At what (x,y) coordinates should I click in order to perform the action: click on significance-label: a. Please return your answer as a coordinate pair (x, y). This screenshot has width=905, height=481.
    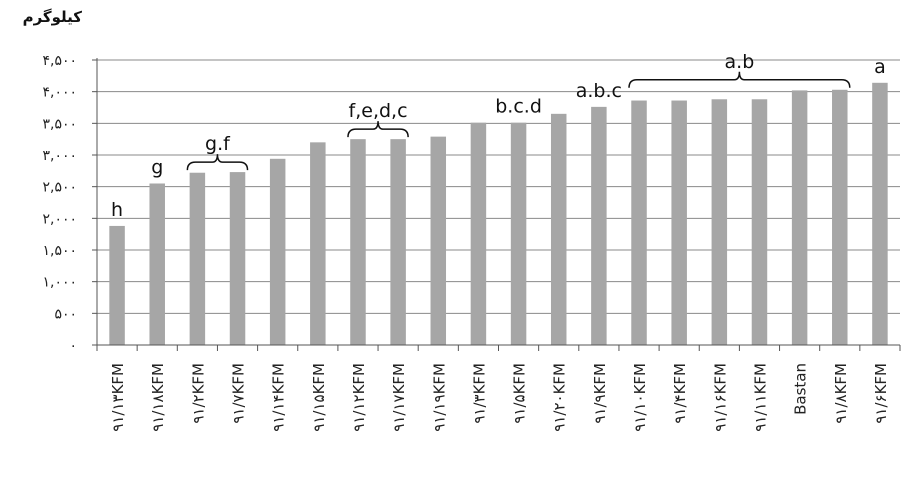
    Looking at the image, I should click on (880, 67).